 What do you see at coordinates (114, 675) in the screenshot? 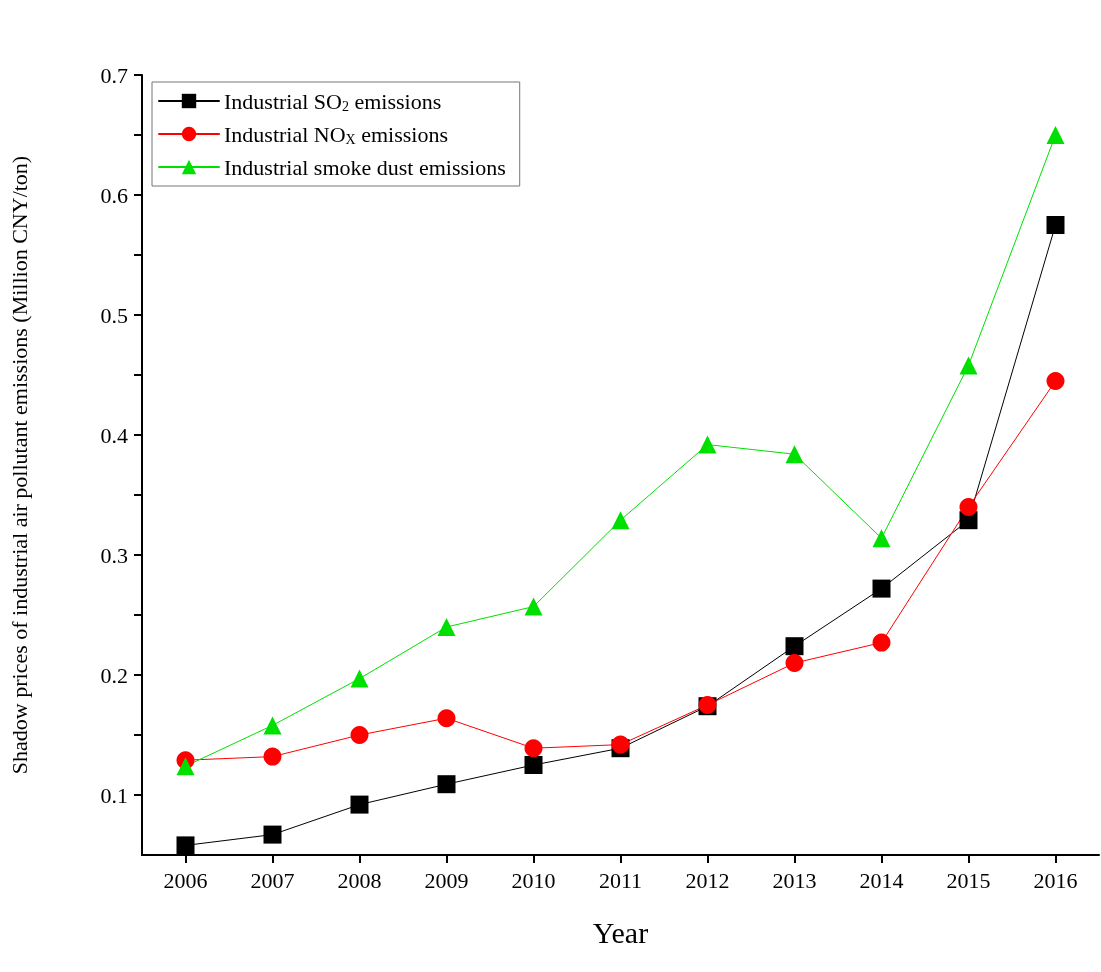
I see `y-tick-label: 0.2` at bounding box center [114, 675].